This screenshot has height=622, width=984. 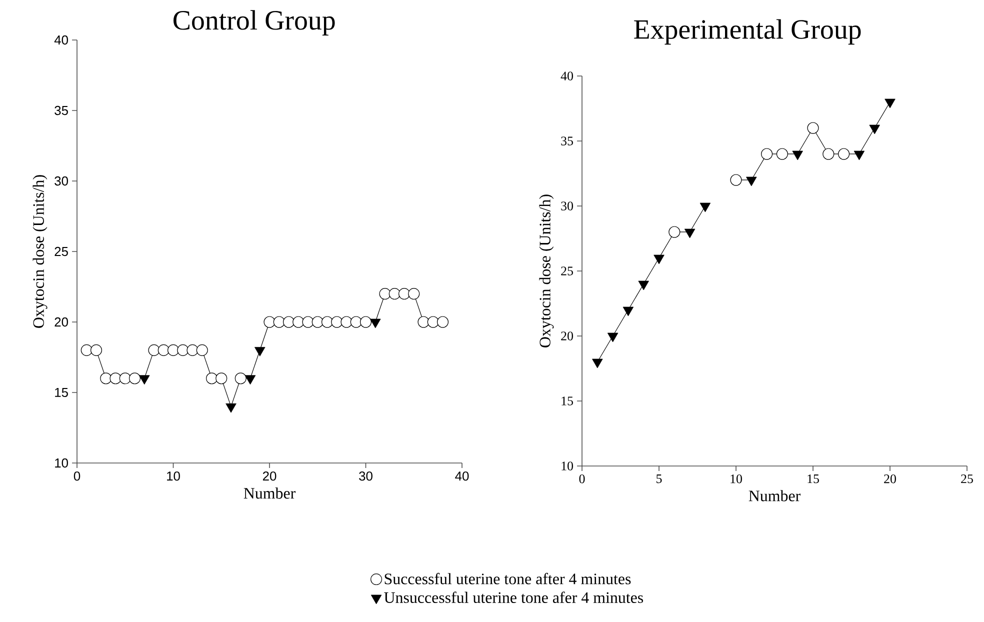 What do you see at coordinates (747, 32) in the screenshot?
I see `chart-title: Experimental Group` at bounding box center [747, 32].